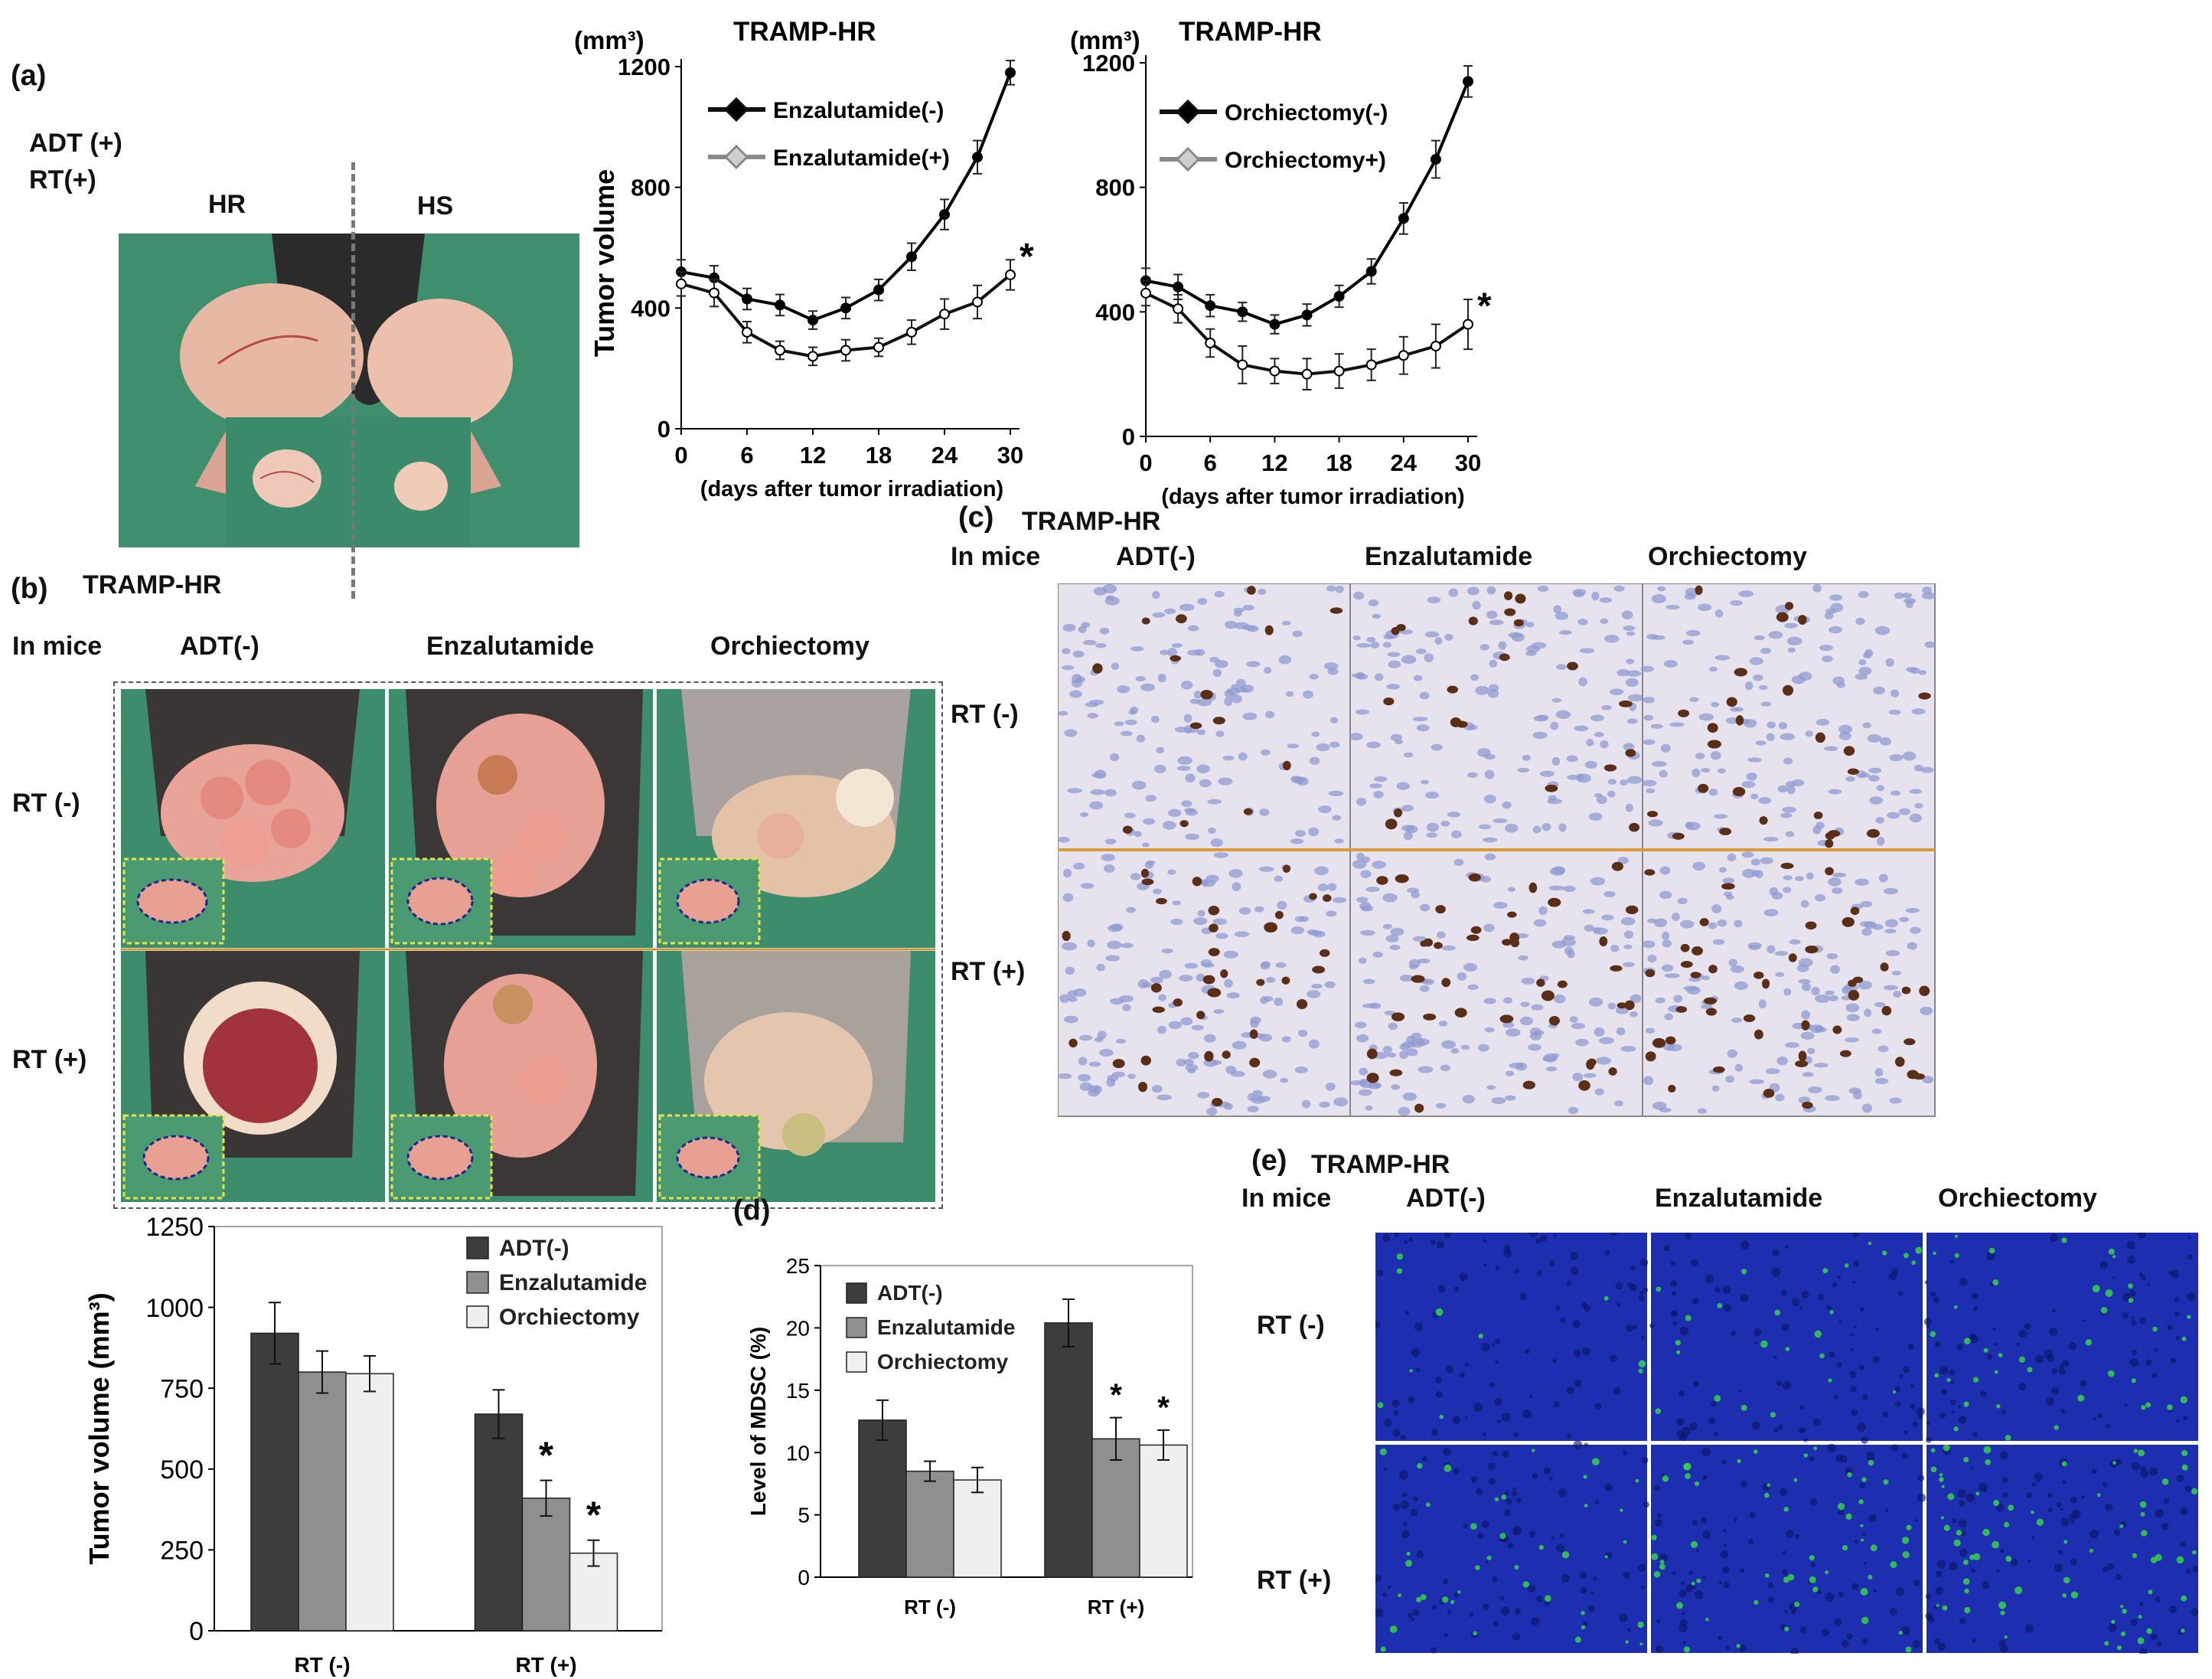 This screenshot has width=2212, height=1679. Describe the element at coordinates (663, 429) in the screenshot. I see `y-tick-label: 0` at that location.